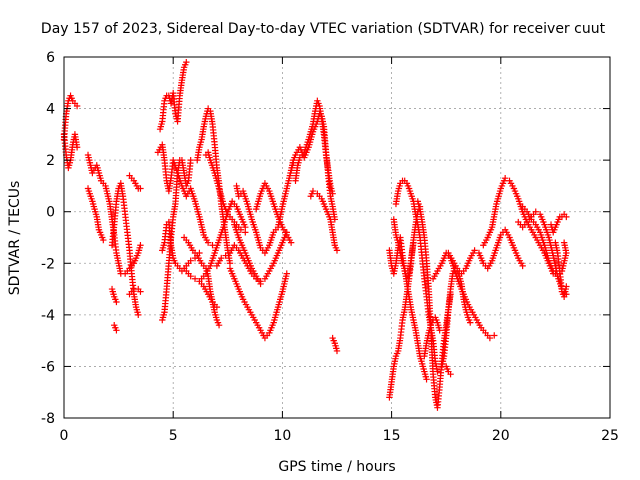  Describe the element at coordinates (434, 304) in the screenshot. I see `series-sat-ag` at that location.